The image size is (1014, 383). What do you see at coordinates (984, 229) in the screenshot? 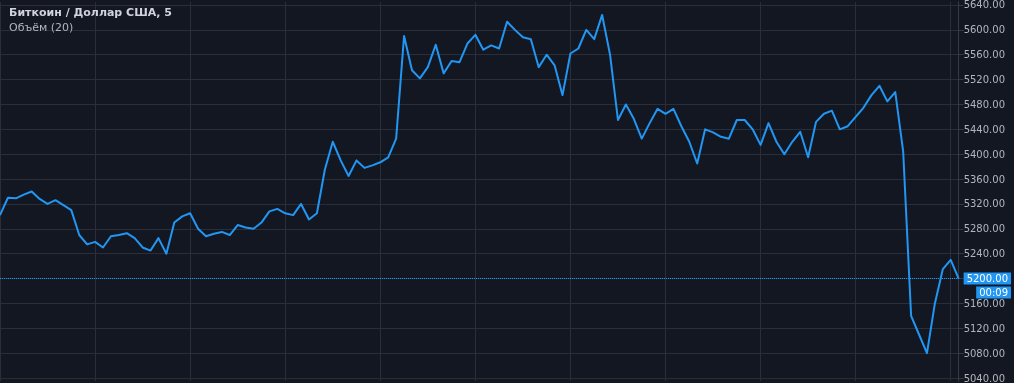
I see `y-tick-label: 5280.00` at bounding box center [984, 229].